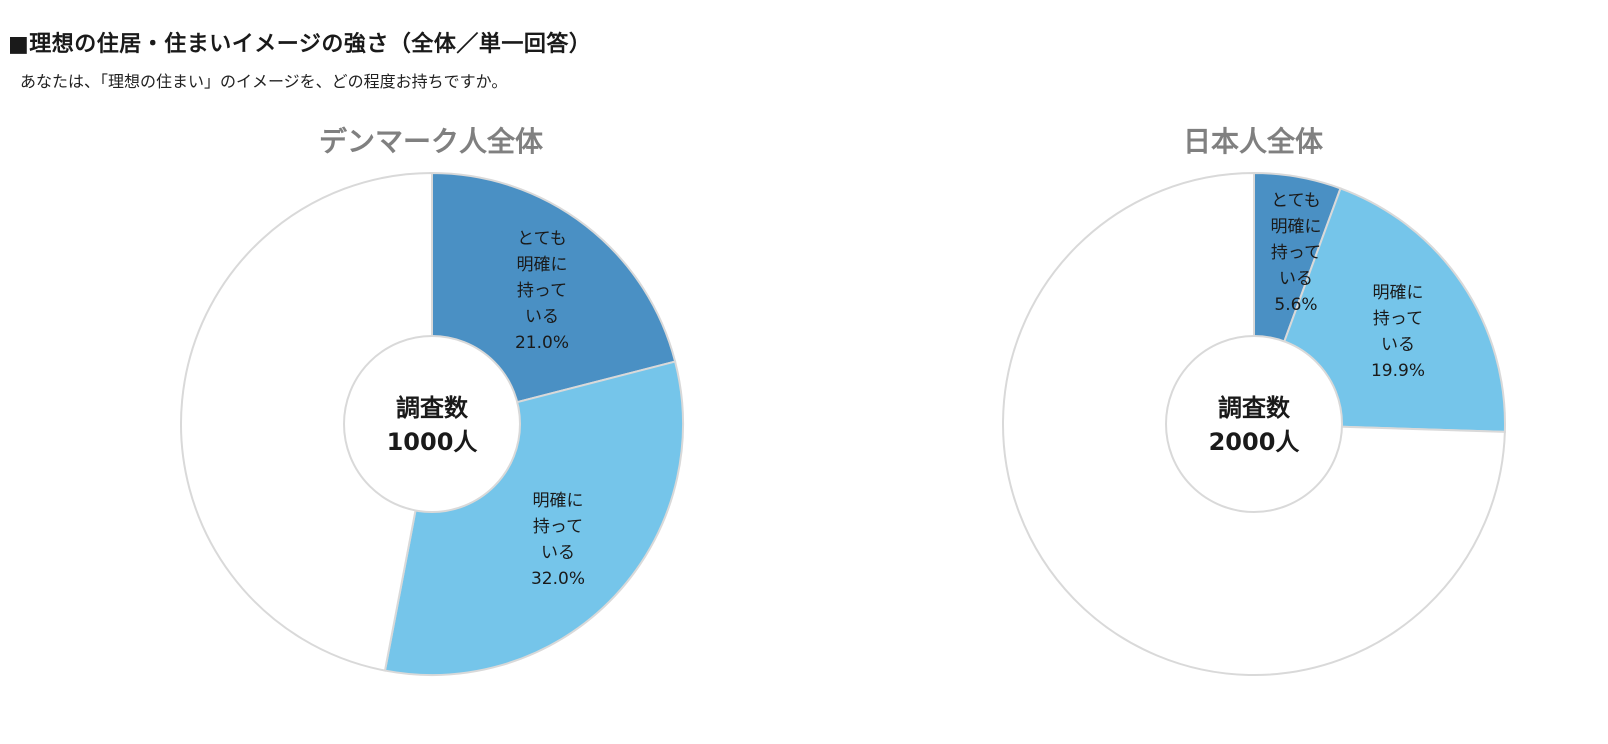  What do you see at coordinates (1254, 408) in the screenshot?
I see `center-label-1-0: 調査数` at bounding box center [1254, 408].